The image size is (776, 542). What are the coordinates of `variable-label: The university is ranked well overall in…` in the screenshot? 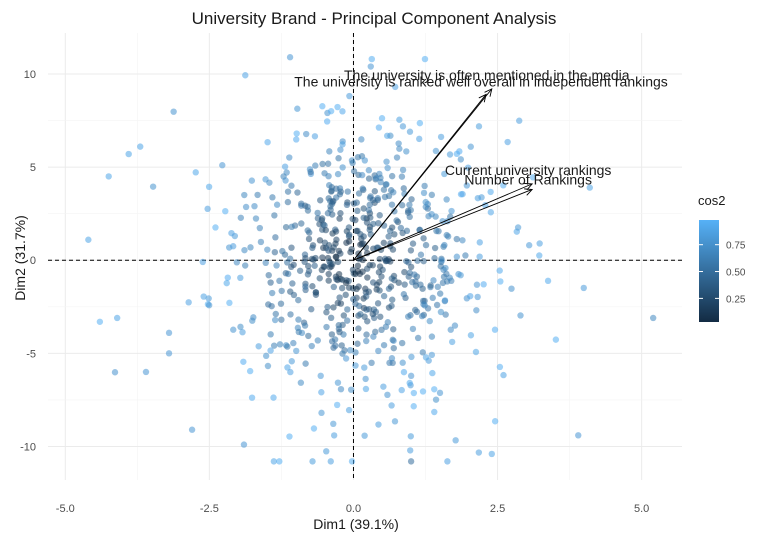 It's located at (481, 81).